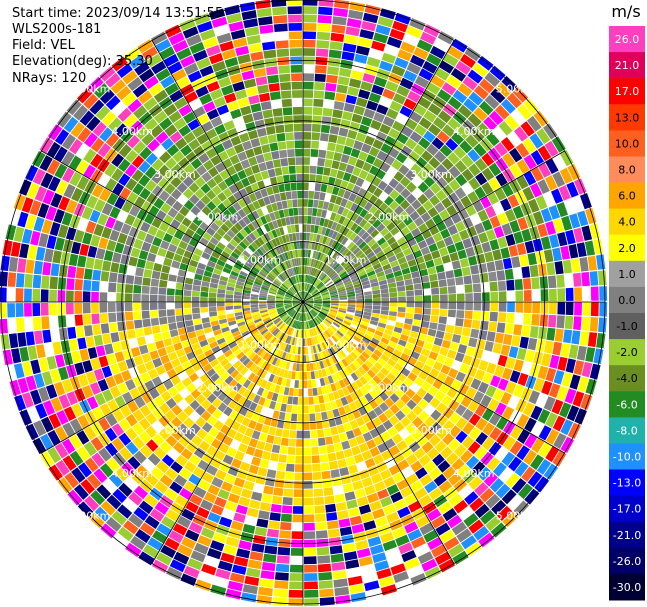  Describe the element at coordinates (517, 516) in the screenshot. I see `range-ring-label: 5.00km` at that location.